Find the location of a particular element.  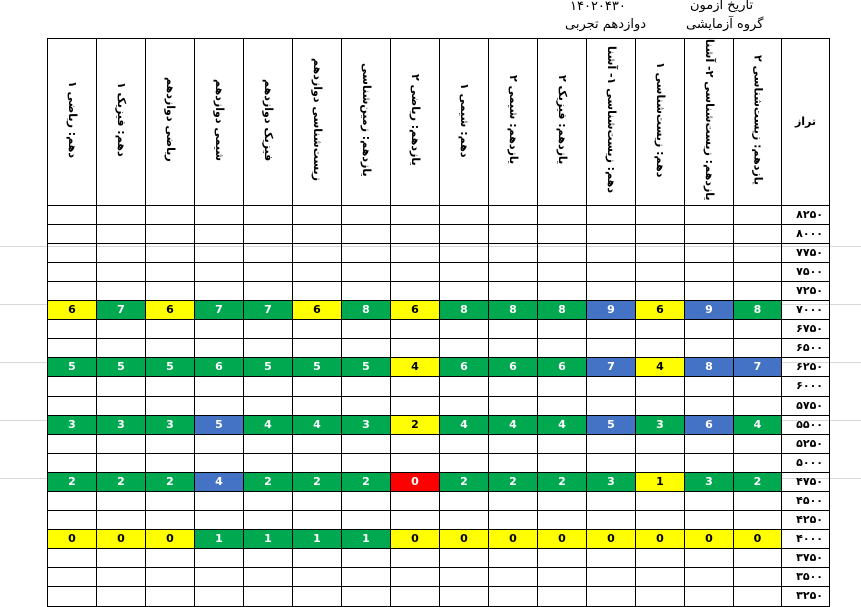

table-row: ۴۵۰۰ is located at coordinates (438, 501).